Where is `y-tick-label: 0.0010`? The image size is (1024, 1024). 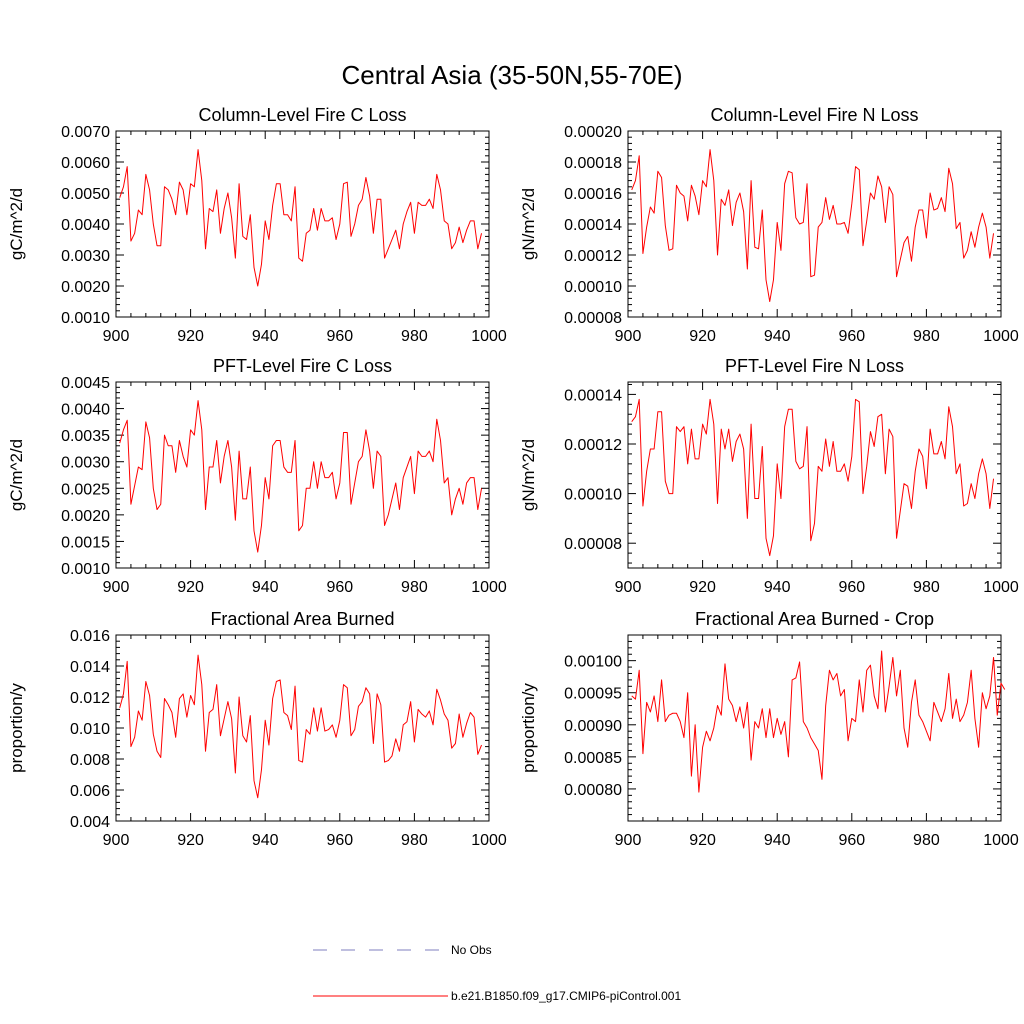 y-tick-label: 0.0010 is located at coordinates (85, 318).